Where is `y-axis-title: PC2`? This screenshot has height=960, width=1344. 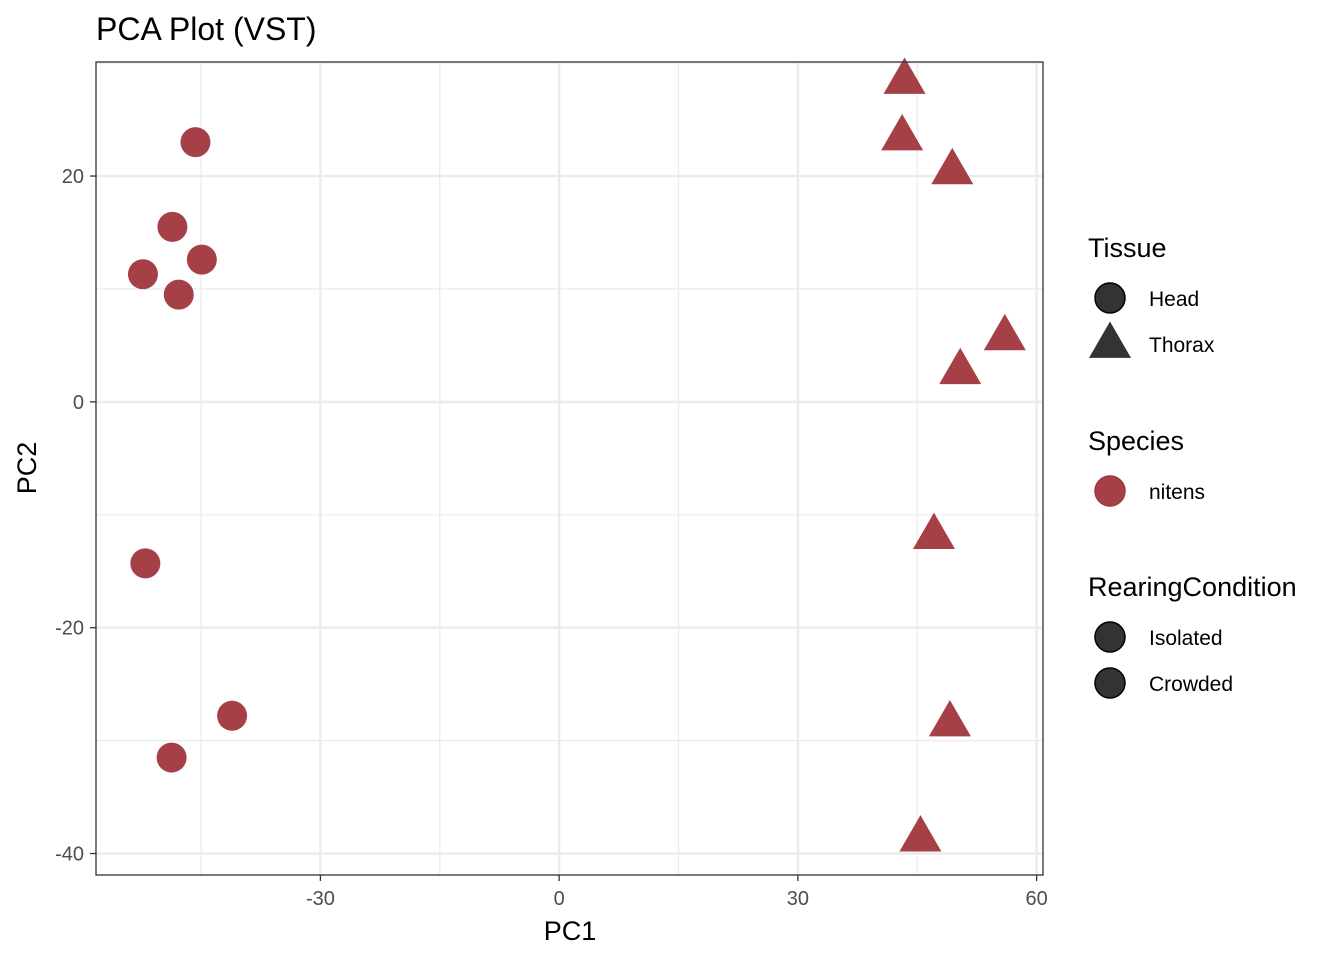
y-axis-title: PC2 is located at coordinates (27, 468).